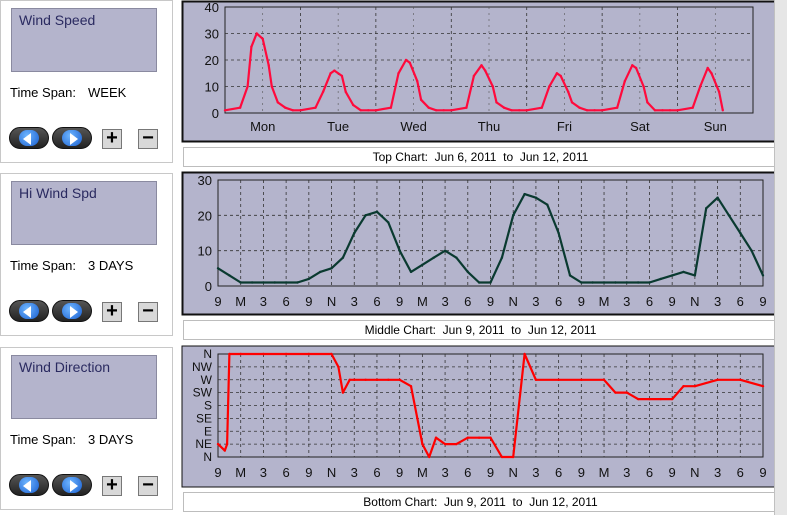  I want to click on series-select-bottom: Wind Direction, so click(84, 387).